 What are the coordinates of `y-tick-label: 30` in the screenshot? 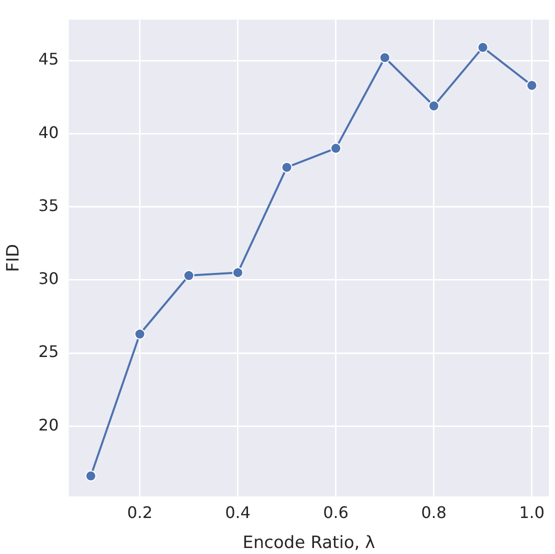 It's located at (48, 278).